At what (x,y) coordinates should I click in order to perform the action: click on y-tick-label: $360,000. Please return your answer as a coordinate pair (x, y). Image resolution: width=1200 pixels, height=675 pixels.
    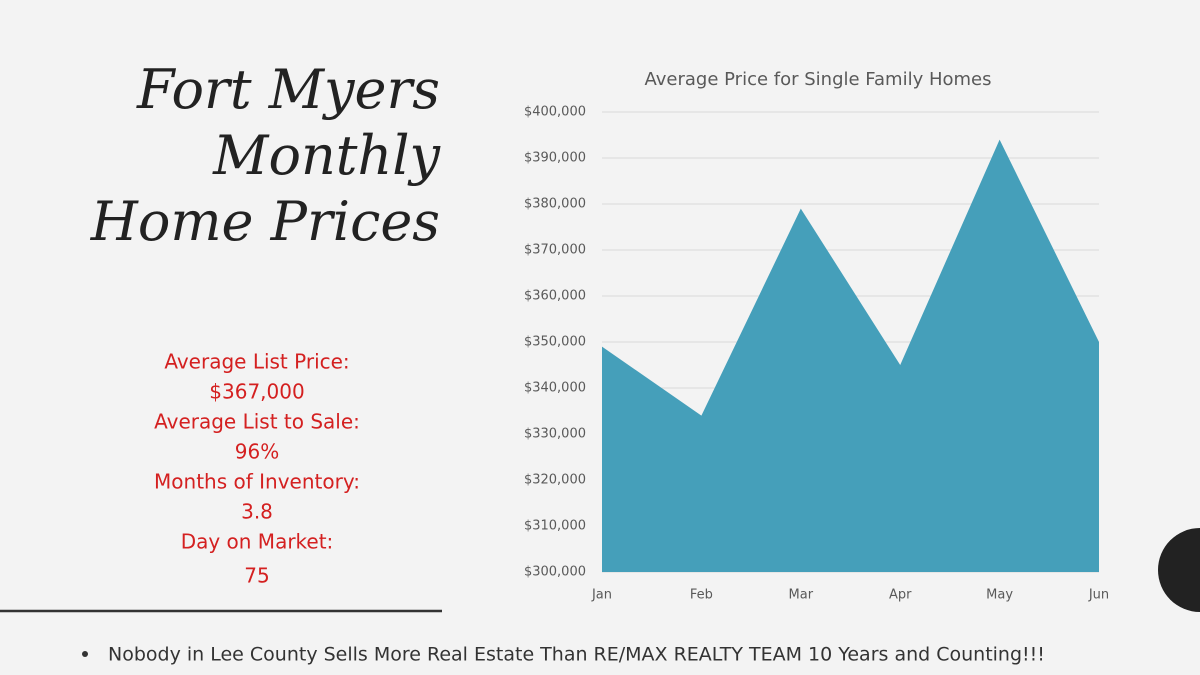
    Looking at the image, I should click on (555, 296).